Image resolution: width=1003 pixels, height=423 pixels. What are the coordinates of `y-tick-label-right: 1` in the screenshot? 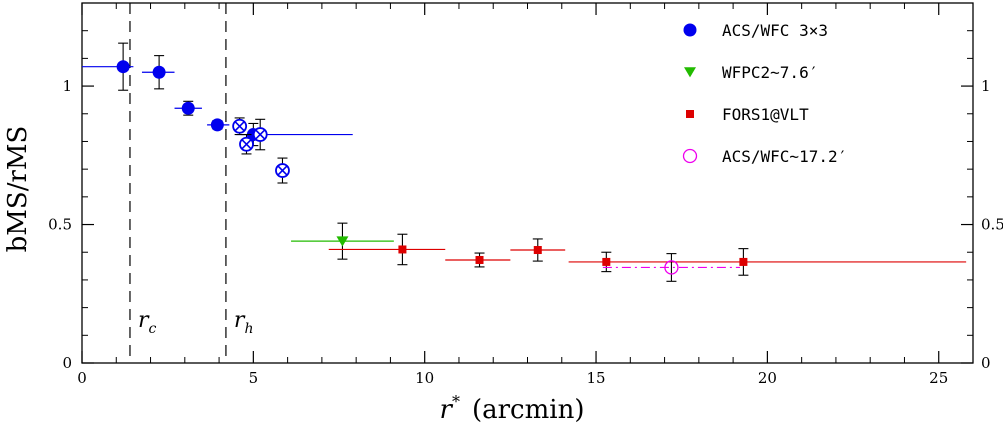 It's located at (986, 86).